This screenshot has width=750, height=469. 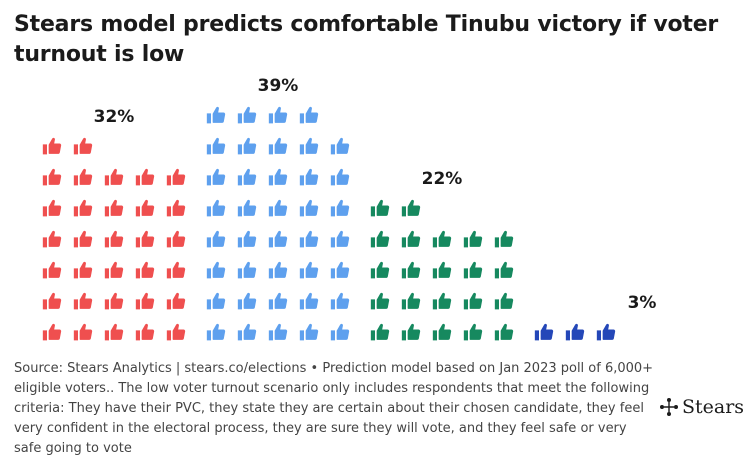 I want to click on stears-logo: Stears, so click(x=701, y=407).